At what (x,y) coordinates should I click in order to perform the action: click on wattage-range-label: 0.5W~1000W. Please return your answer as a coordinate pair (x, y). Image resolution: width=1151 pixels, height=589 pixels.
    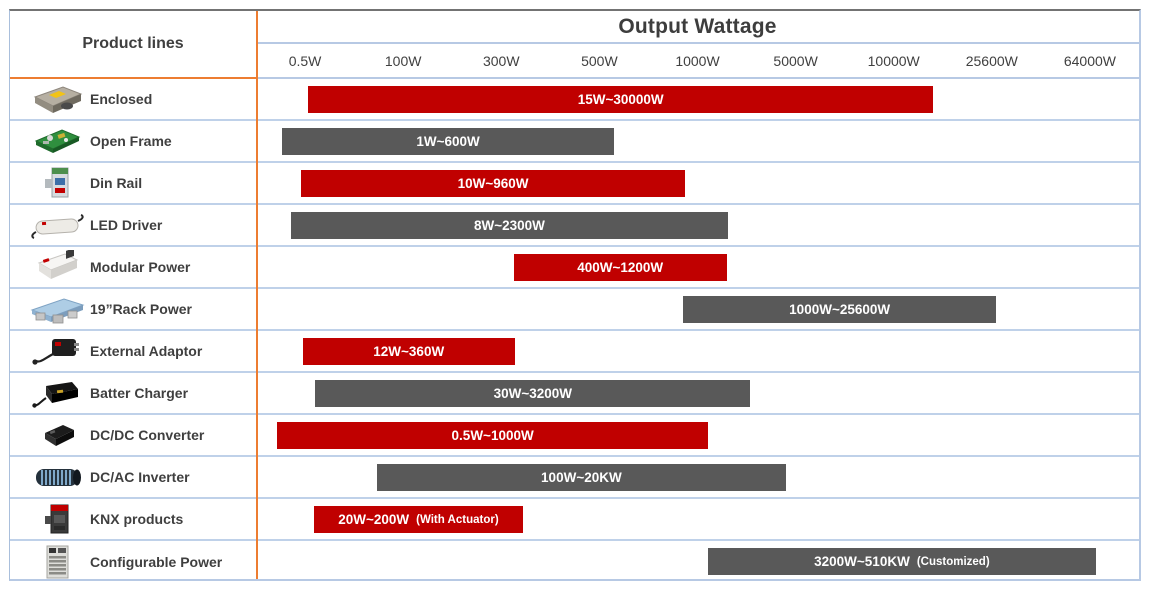
    Looking at the image, I should click on (492, 435).